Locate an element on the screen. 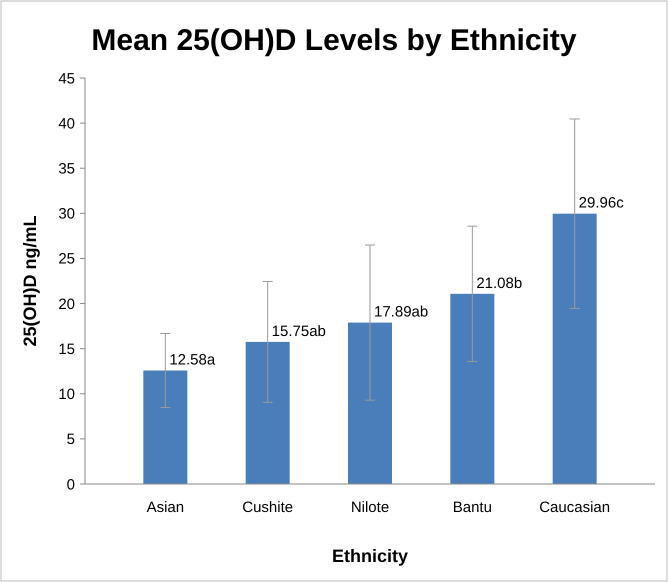  y-tick-label: 0 is located at coordinates (70, 485).